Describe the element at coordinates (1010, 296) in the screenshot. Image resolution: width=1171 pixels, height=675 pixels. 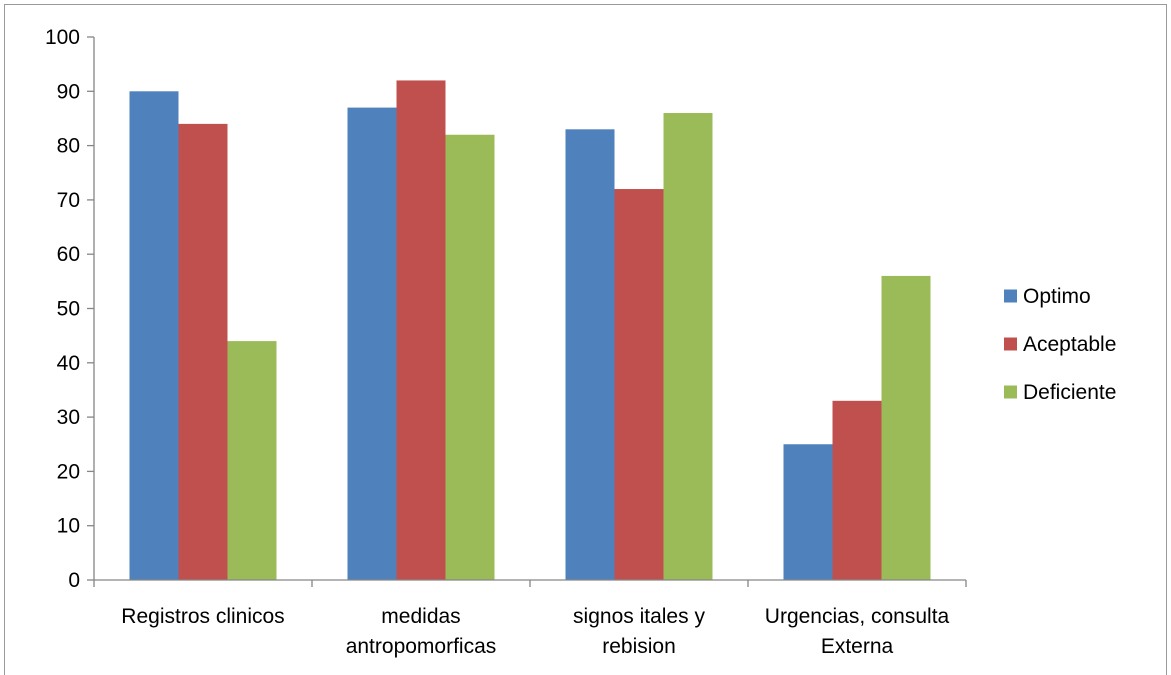
I see `legend-swatch-optimo` at that location.